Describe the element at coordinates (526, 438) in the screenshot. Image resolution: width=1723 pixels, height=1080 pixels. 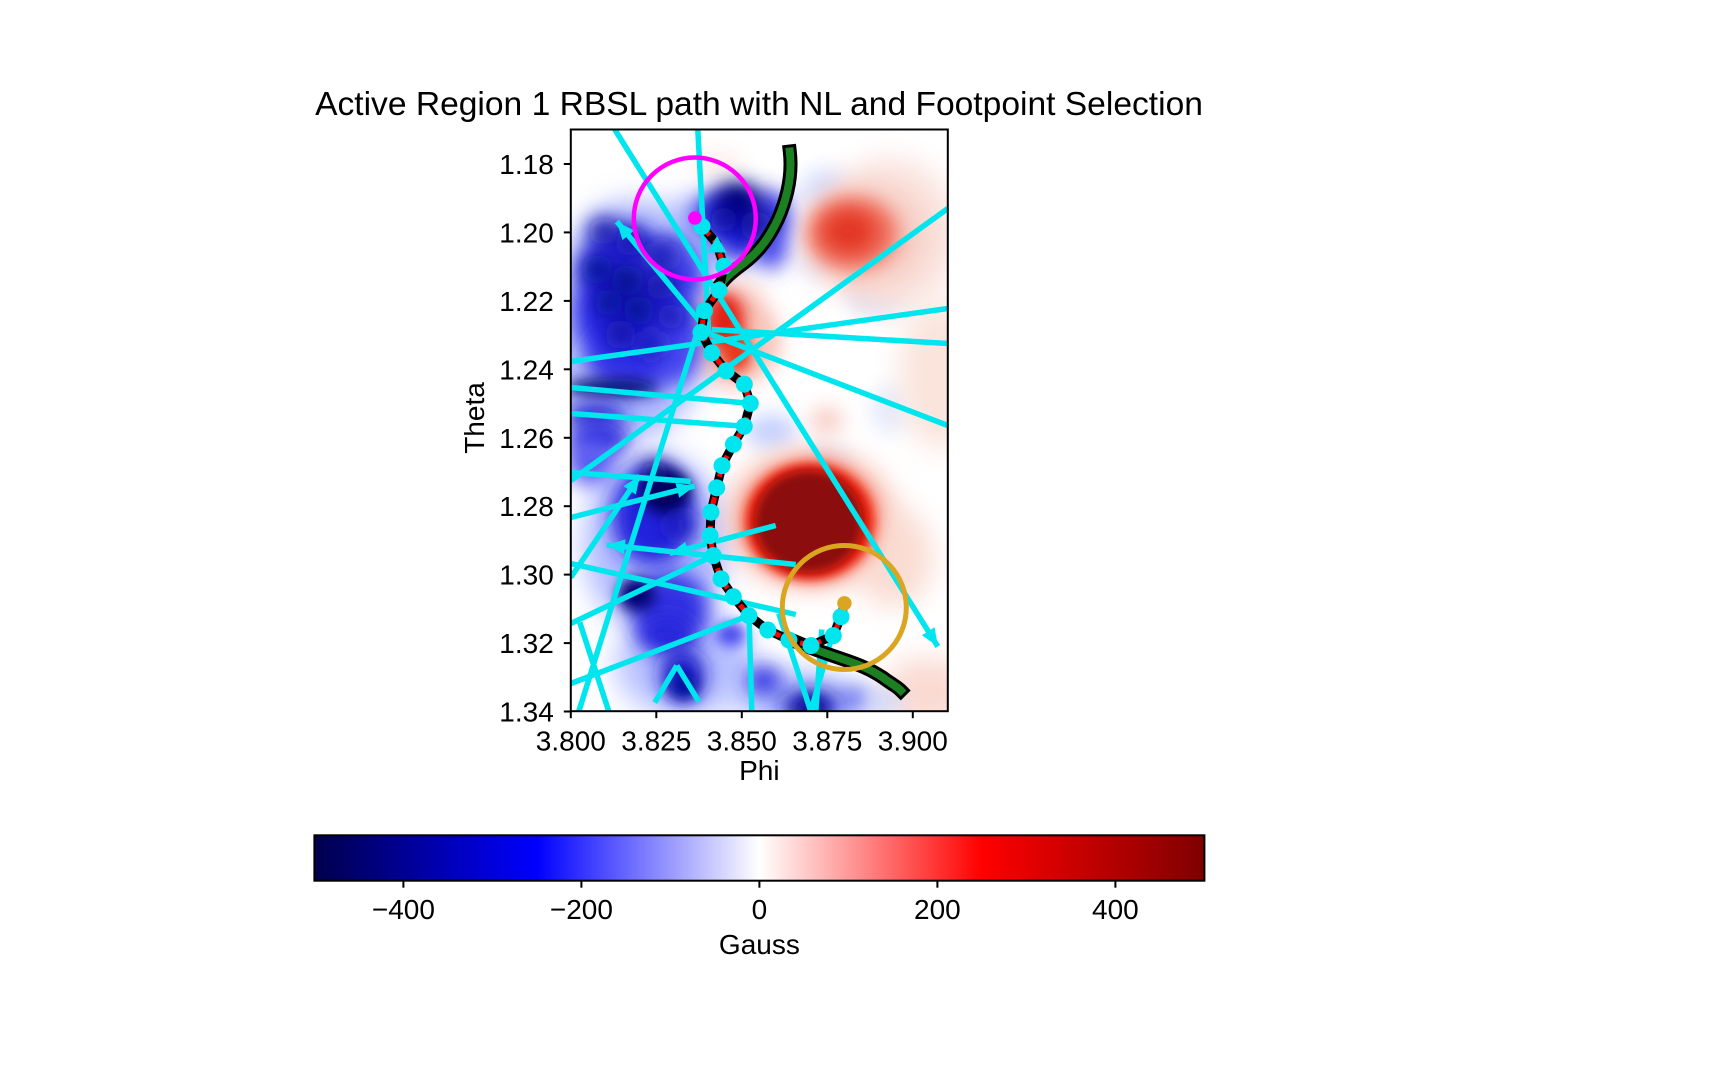
I see `svg-text: 1.26` at that location.